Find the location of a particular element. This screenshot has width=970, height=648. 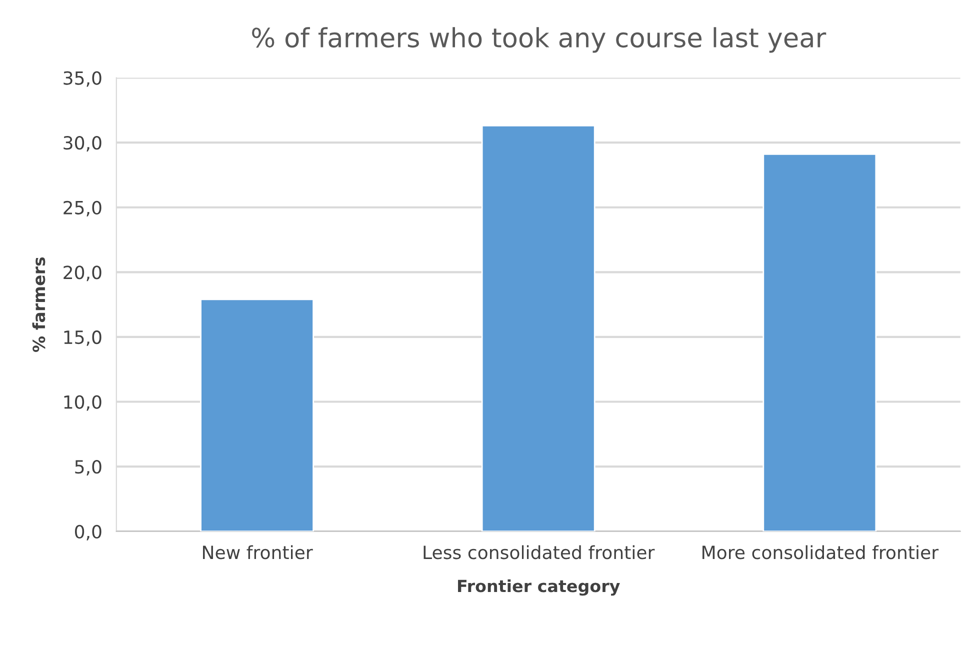

y-tick-label: 25,0 is located at coordinates (83, 208).